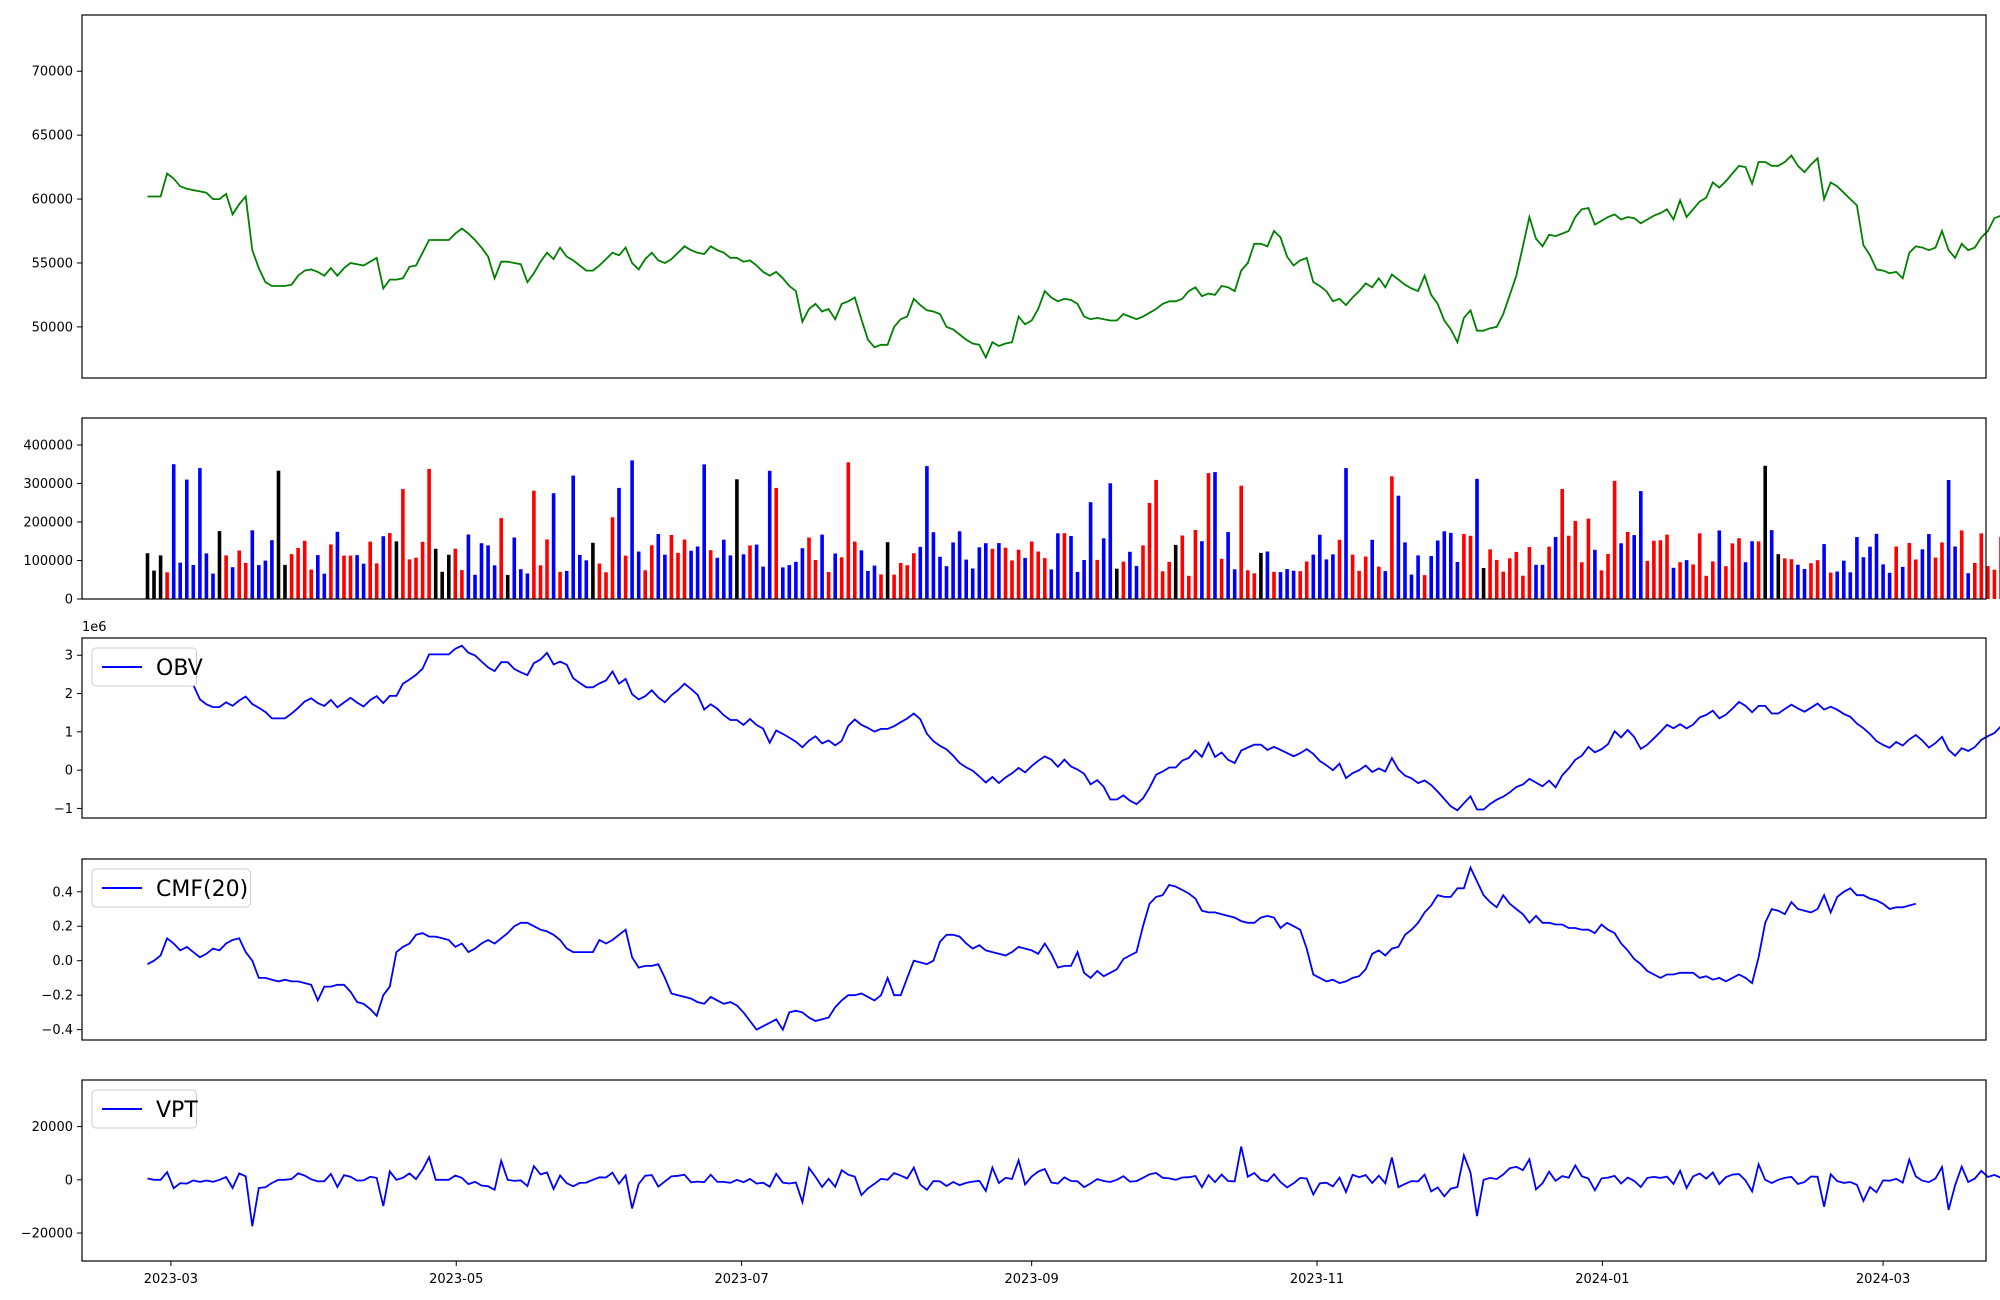 This screenshot has height=1300, width=2000. What do you see at coordinates (52, 1127) in the screenshot?
I see `ytick-label: 20000` at bounding box center [52, 1127].